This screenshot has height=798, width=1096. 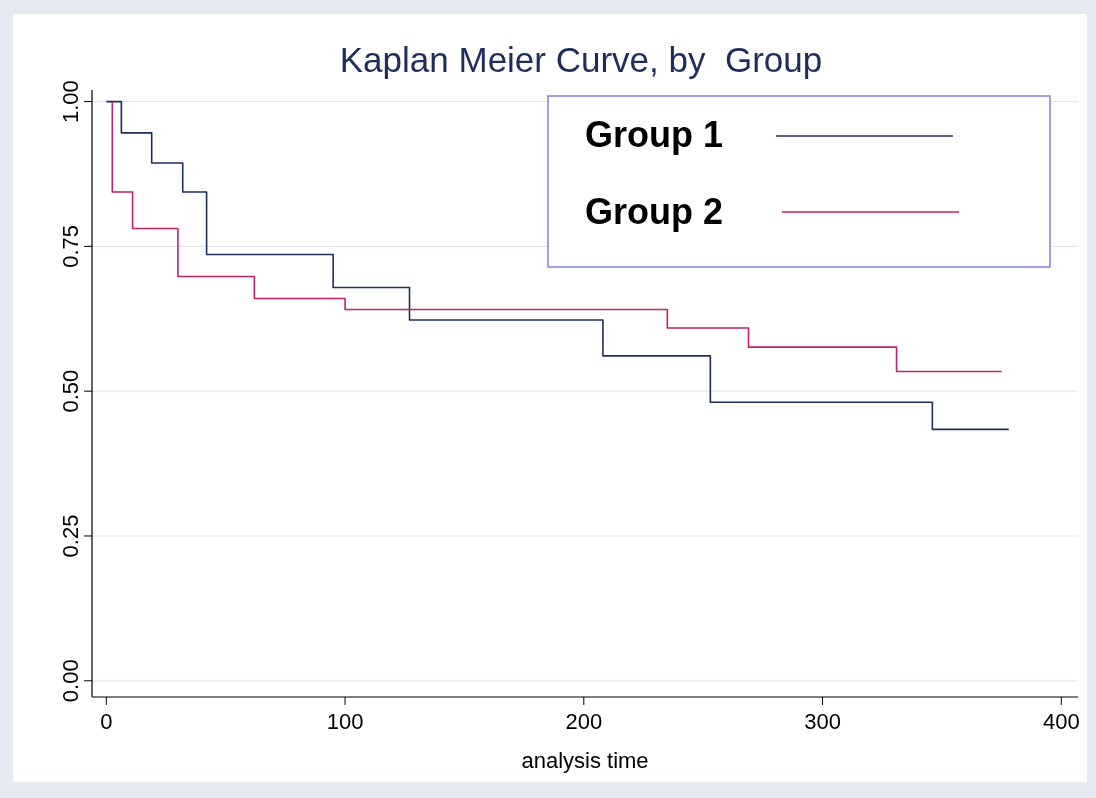 I want to click on x-tick-label: 100, so click(x=345, y=721).